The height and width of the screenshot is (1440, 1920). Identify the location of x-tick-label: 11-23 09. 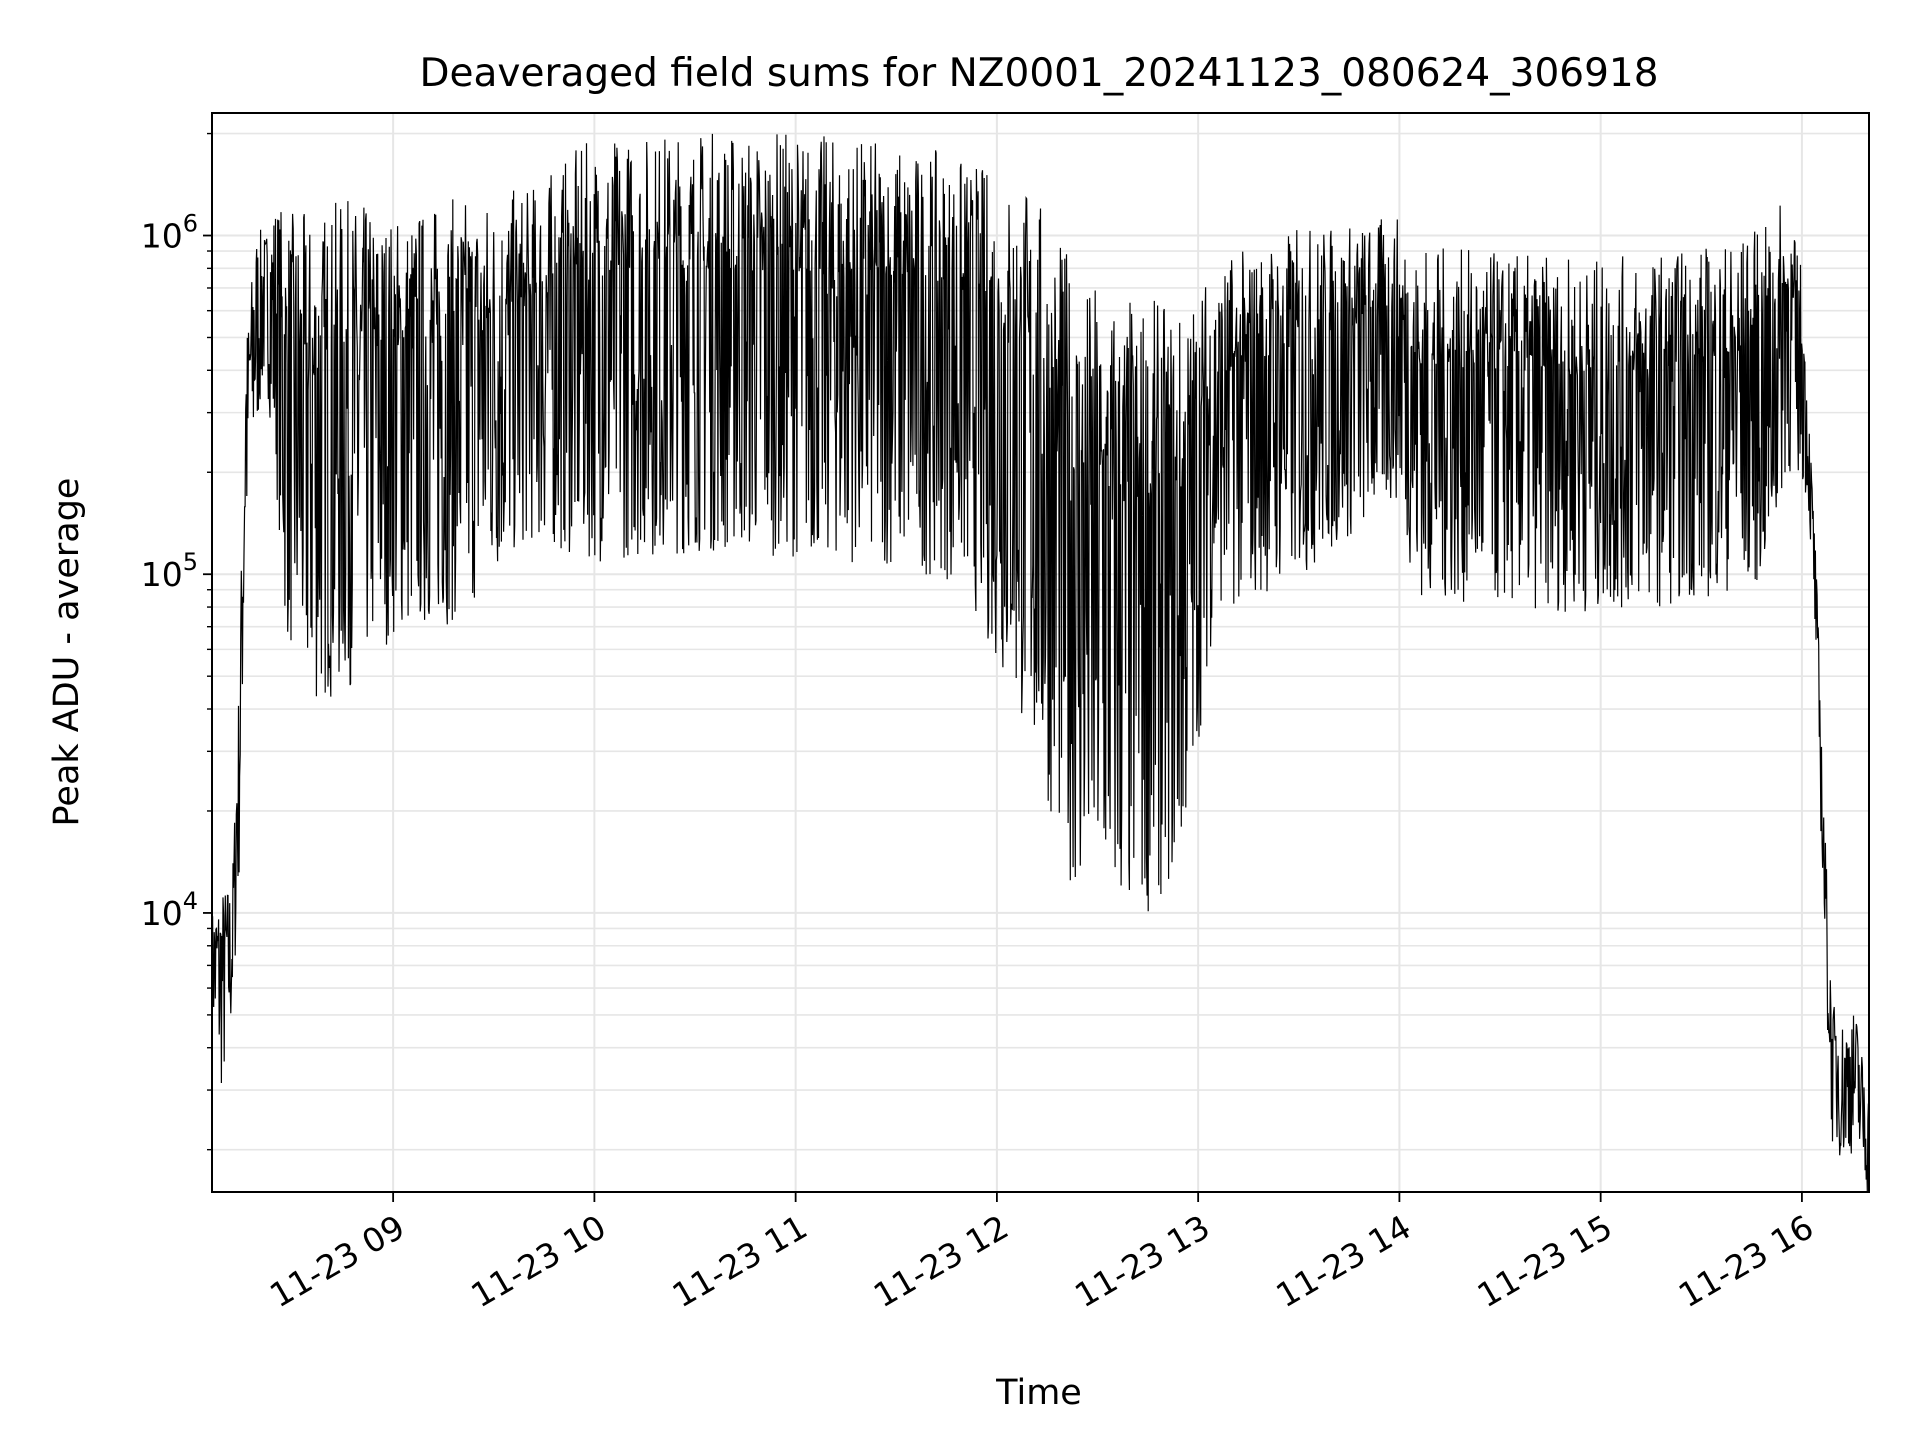
(337, 1261).